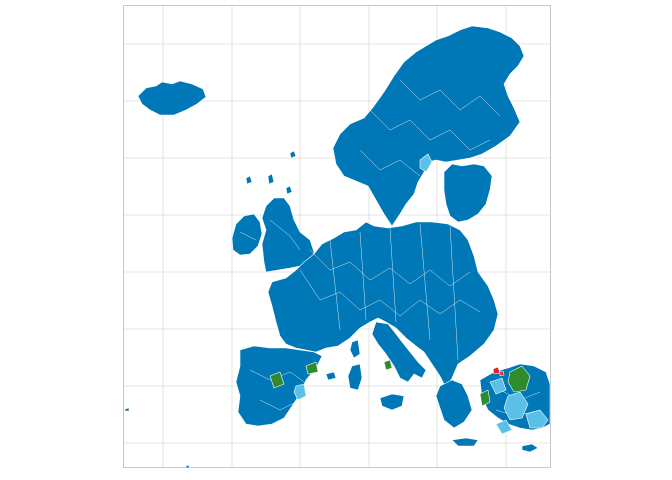  I want to click on regions-tertiary, so click(400, 383).